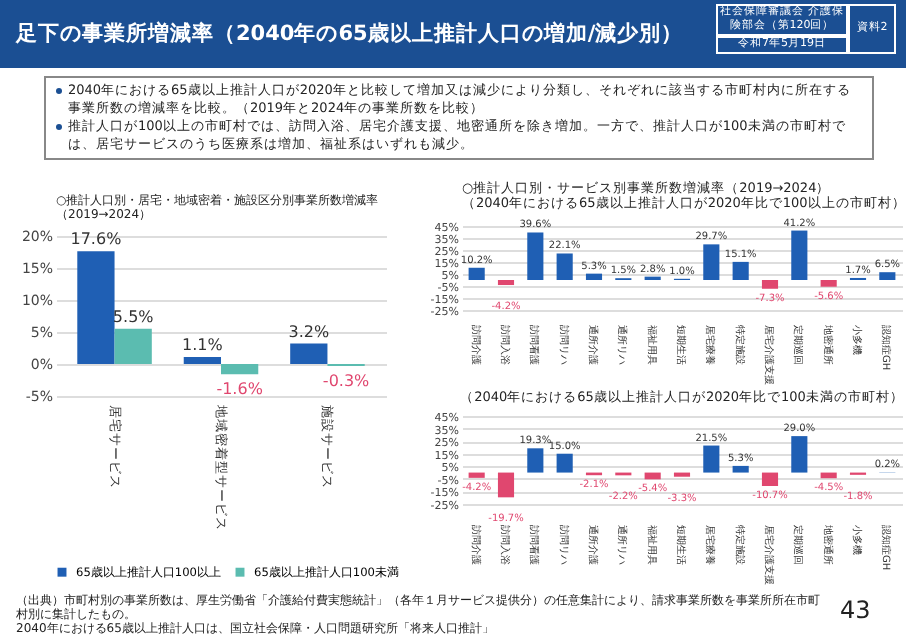 Image resolution: width=906 pixels, height=640 pixels. Describe the element at coordinates (350, 34) in the screenshot. I see `text: 足下の事業所増減率（2040年の65歳以上推計人口の増加/減少別）` at that location.